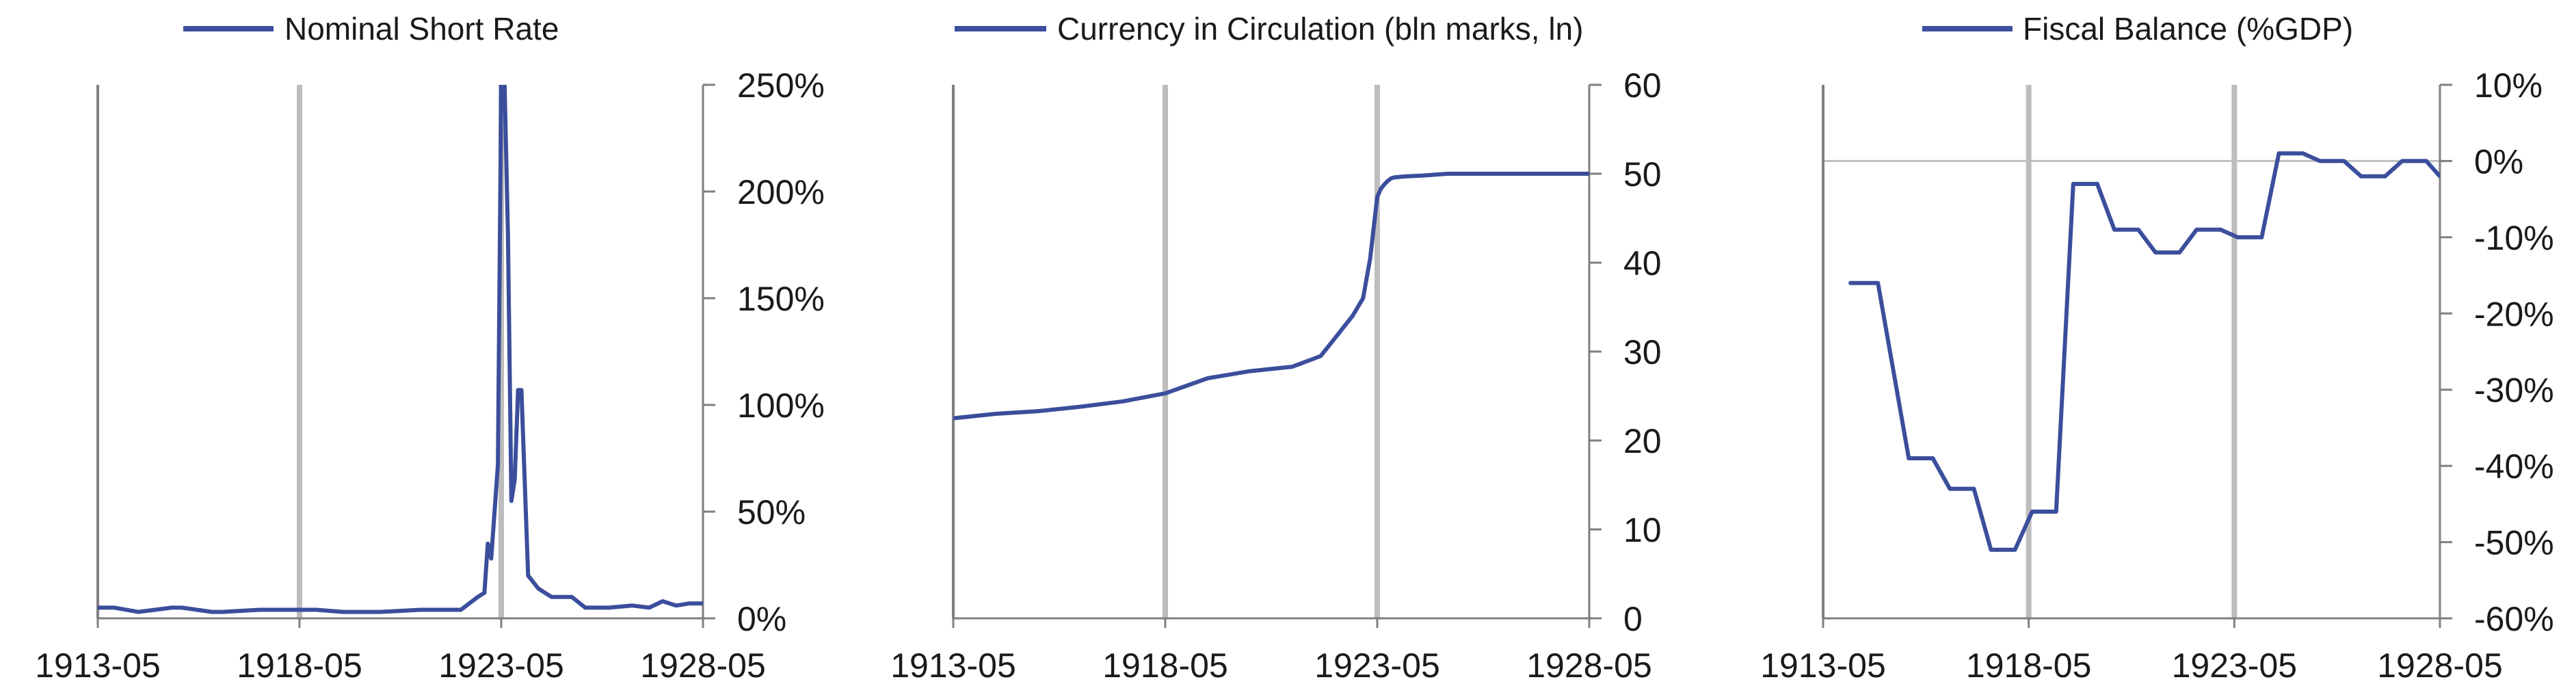  Describe the element at coordinates (2514, 238) in the screenshot. I see `y-tick-label: -10%` at that location.